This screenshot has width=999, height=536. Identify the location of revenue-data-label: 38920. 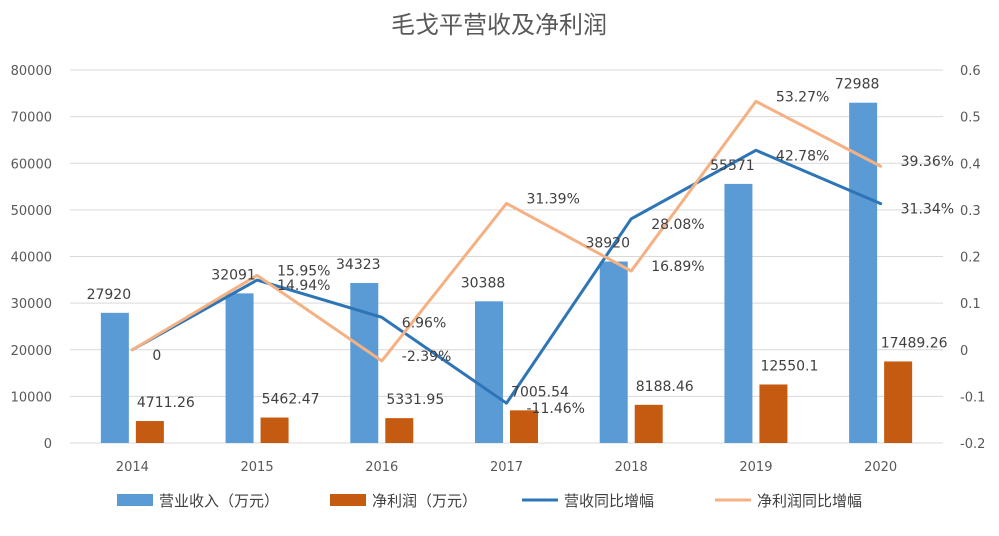
(607, 244).